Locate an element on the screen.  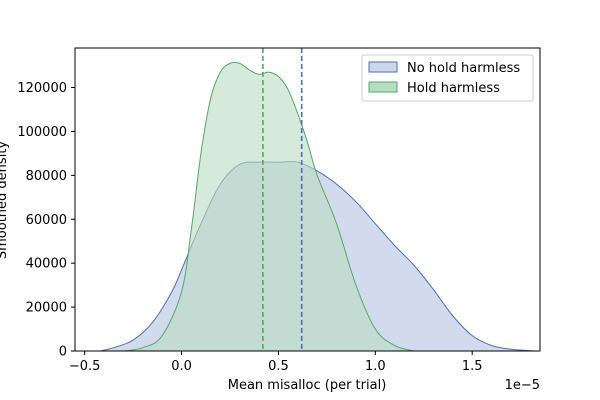
y-tick-label: 40000 is located at coordinates (46, 264).